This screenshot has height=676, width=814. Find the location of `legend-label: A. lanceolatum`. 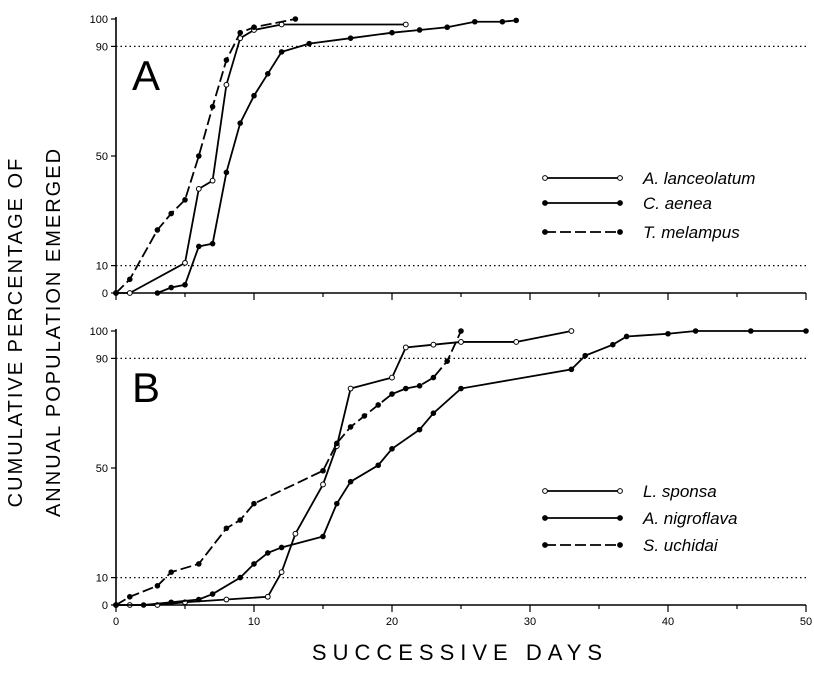

legend-label: A. lanceolatum is located at coordinates (698, 178).